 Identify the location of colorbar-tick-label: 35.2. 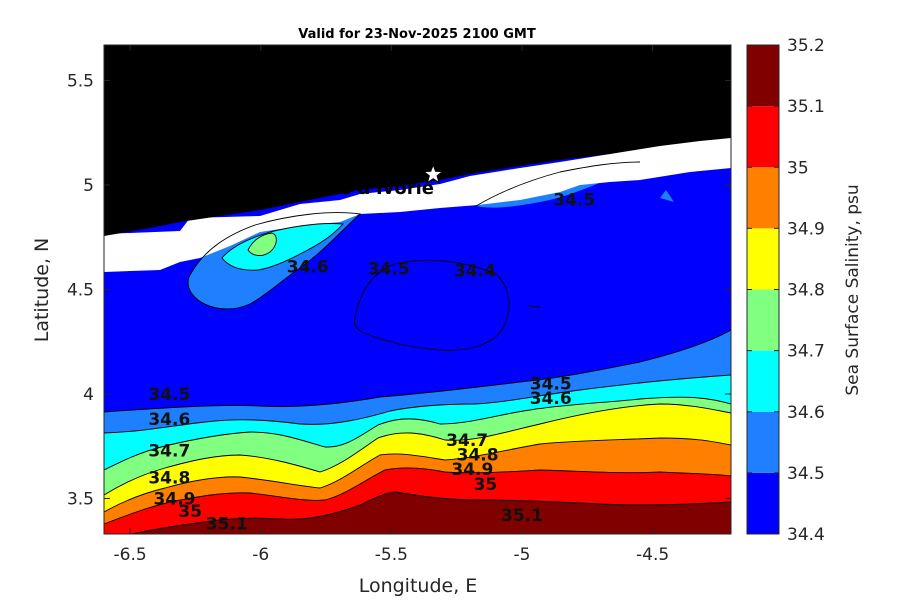
(806, 46).